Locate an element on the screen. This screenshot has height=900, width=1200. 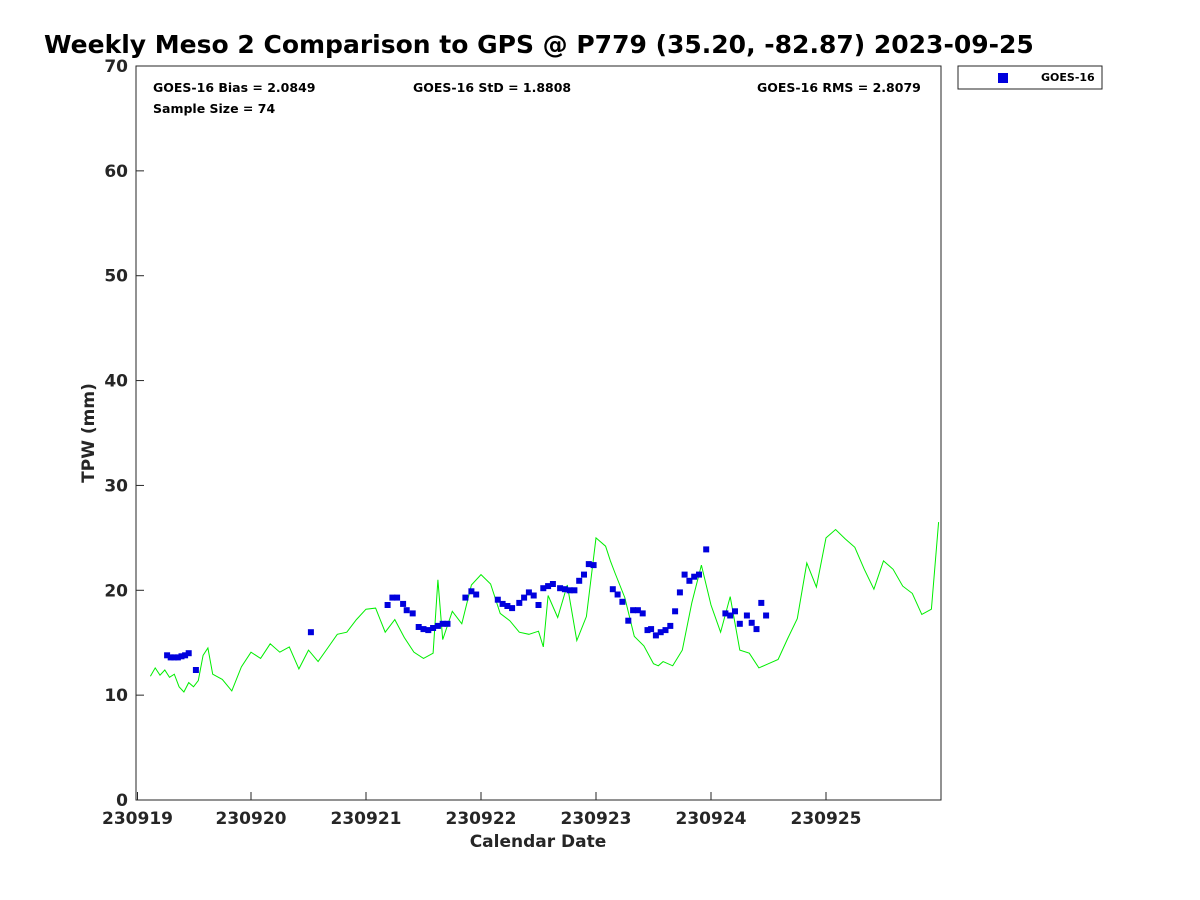
x-tick-label: 230925 is located at coordinates (826, 819).